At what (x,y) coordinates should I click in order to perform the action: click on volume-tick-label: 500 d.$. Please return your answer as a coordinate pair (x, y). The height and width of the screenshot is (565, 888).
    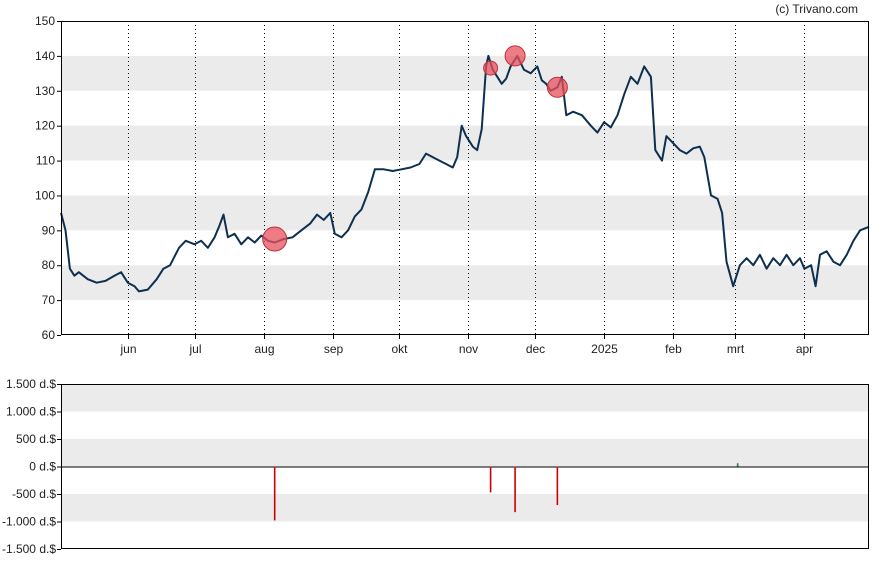
    Looking at the image, I should click on (36, 439).